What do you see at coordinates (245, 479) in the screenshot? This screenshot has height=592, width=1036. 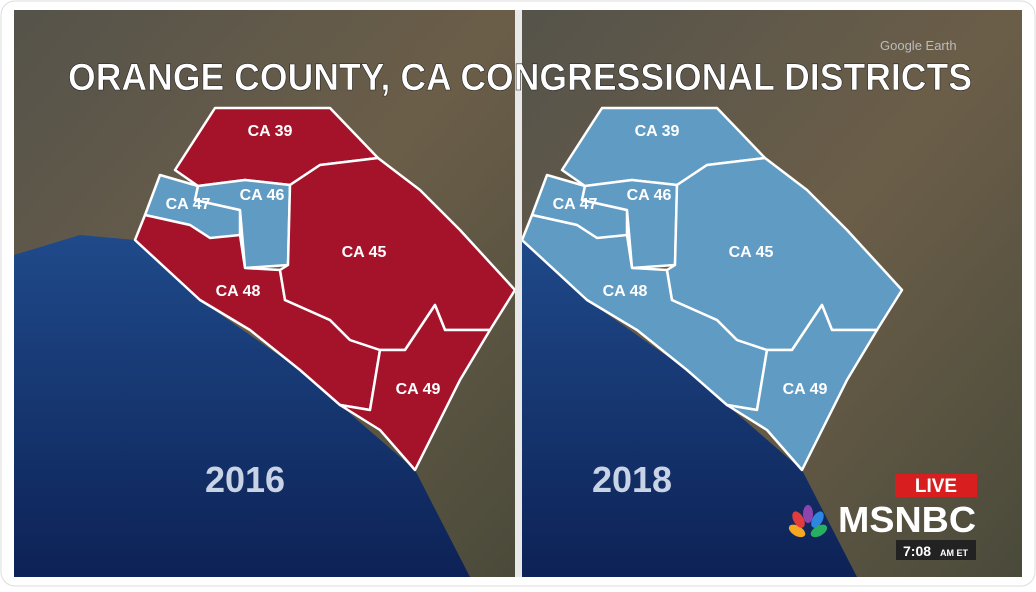 I see `year-label: 2016` at bounding box center [245, 479].